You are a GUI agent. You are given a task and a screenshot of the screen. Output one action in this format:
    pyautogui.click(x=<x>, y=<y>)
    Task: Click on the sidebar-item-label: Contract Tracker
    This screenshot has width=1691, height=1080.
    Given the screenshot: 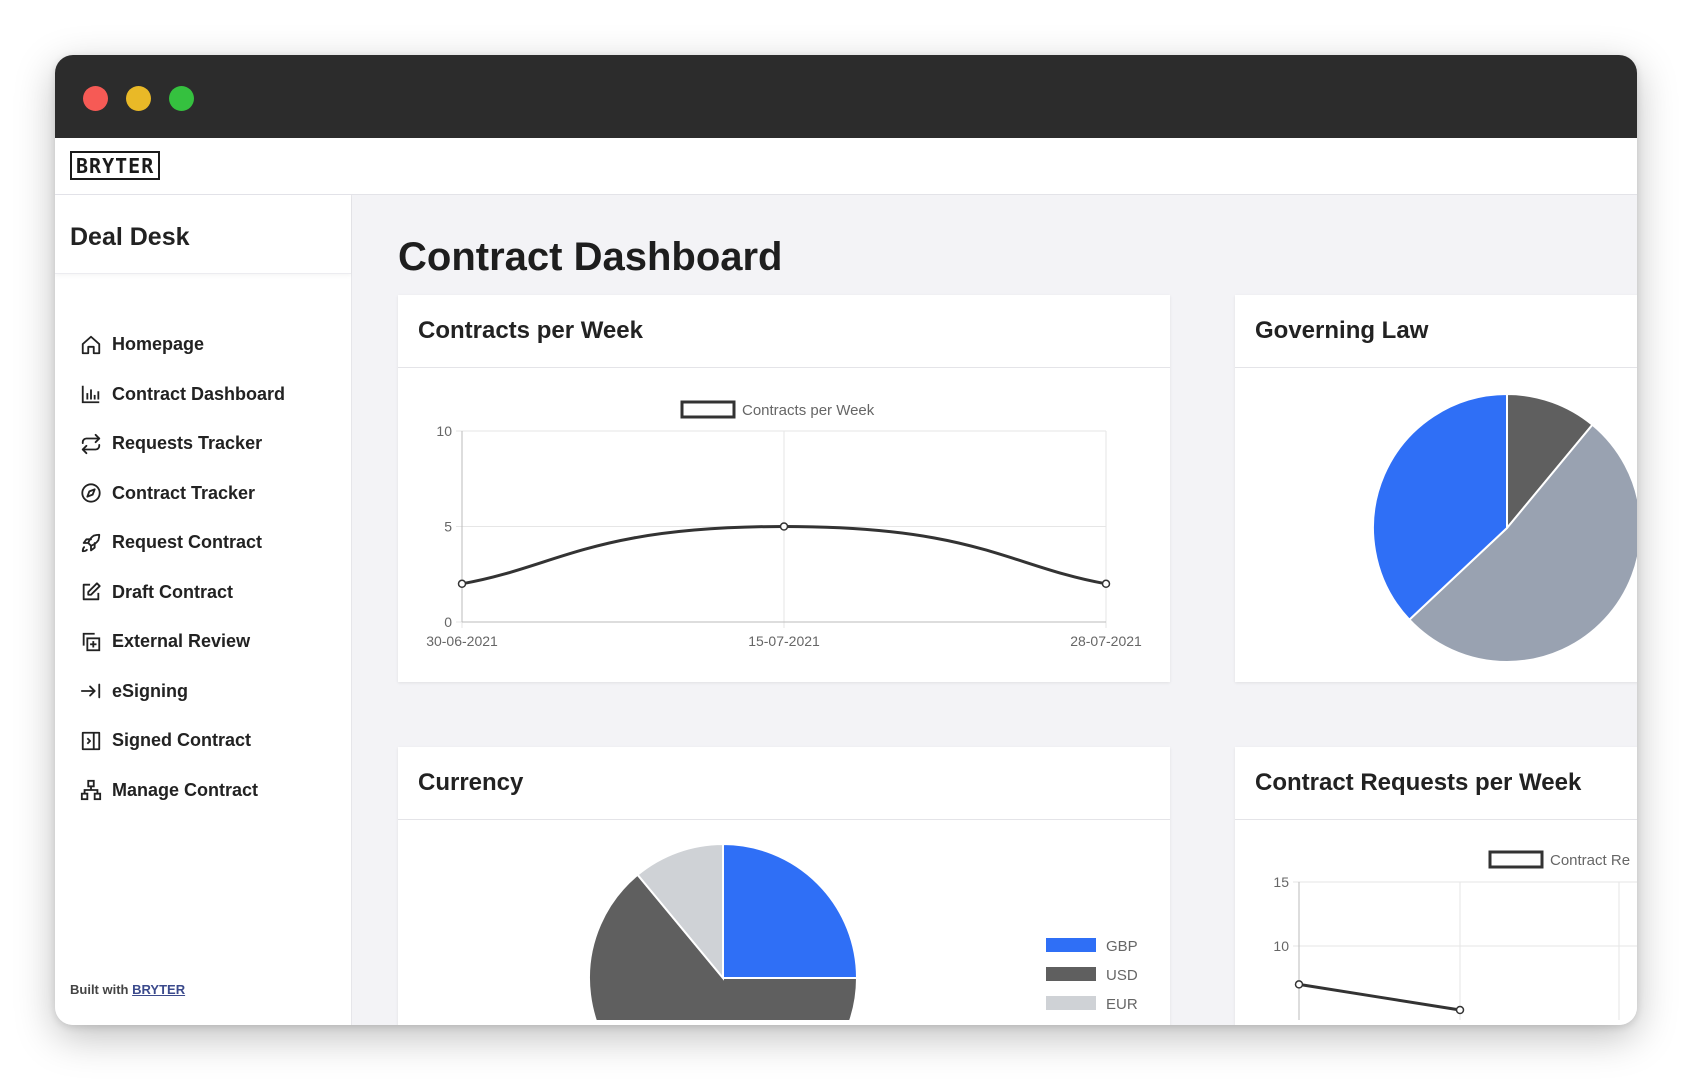 What is the action you would take?
    pyautogui.click(x=184, y=492)
    